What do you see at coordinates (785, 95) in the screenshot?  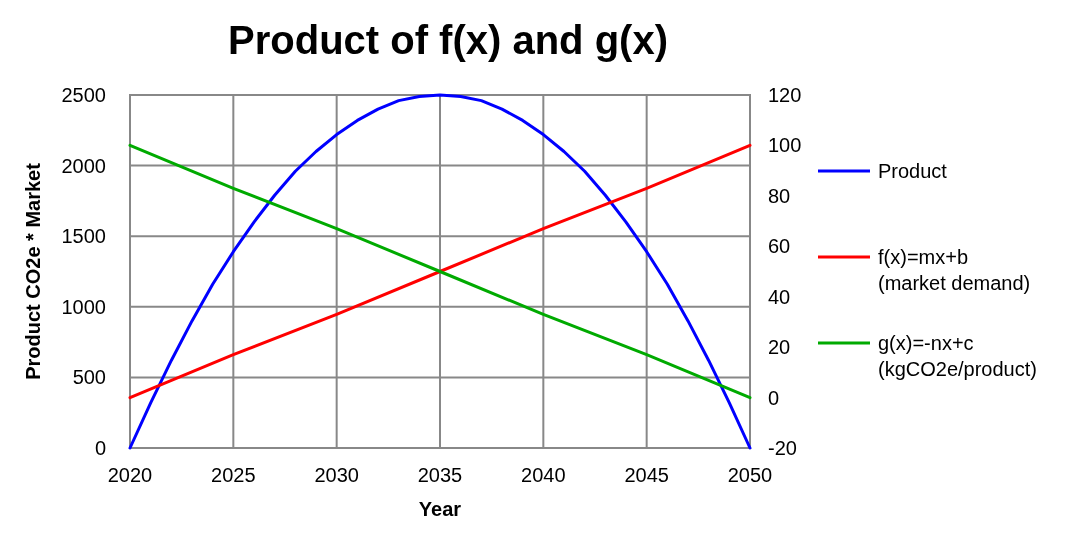 I see `y2-tick-label: 120` at bounding box center [785, 95].